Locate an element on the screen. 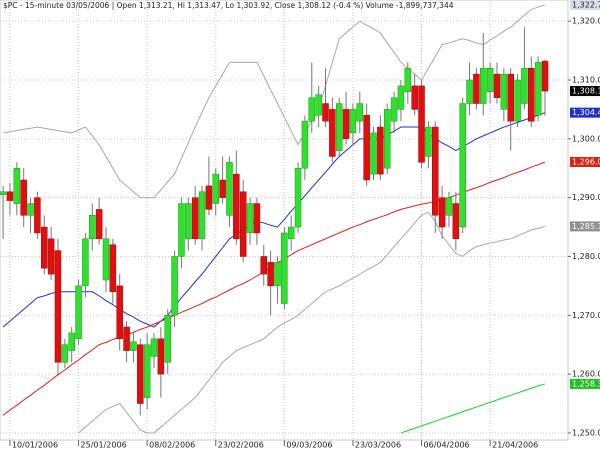 The width and height of the screenshot is (600, 450). x-tick-label: 10/01/2006 is located at coordinates (35, 445).